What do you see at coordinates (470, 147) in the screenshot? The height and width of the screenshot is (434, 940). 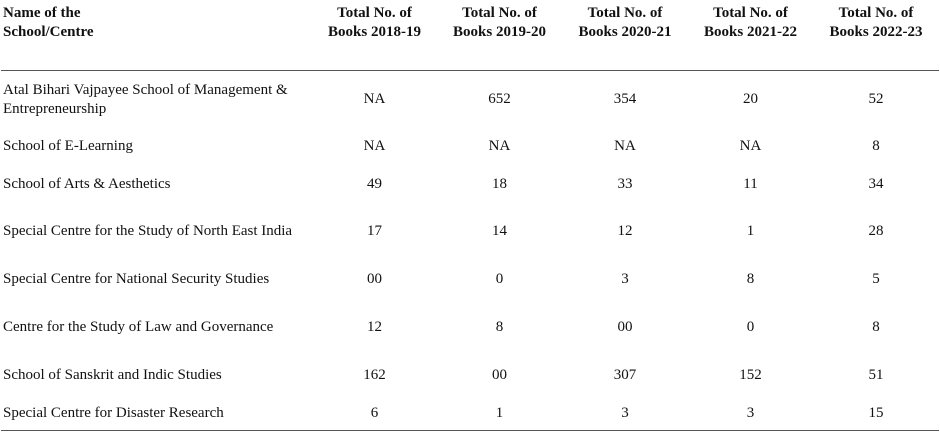 I see `table-row: School of E-Learning NA NA NA NA 8` at bounding box center [470, 147].